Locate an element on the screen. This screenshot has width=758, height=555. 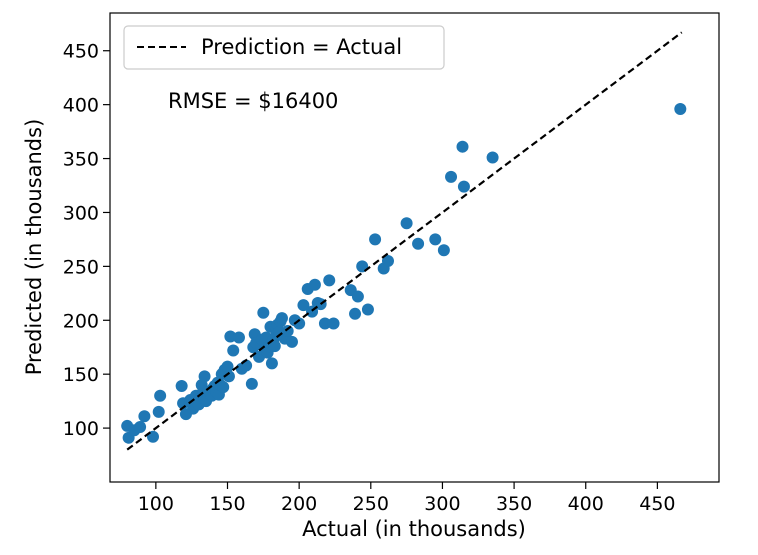
y-axis: 100 150 200 250 300 350 400 450 is located at coordinates (86, 240).